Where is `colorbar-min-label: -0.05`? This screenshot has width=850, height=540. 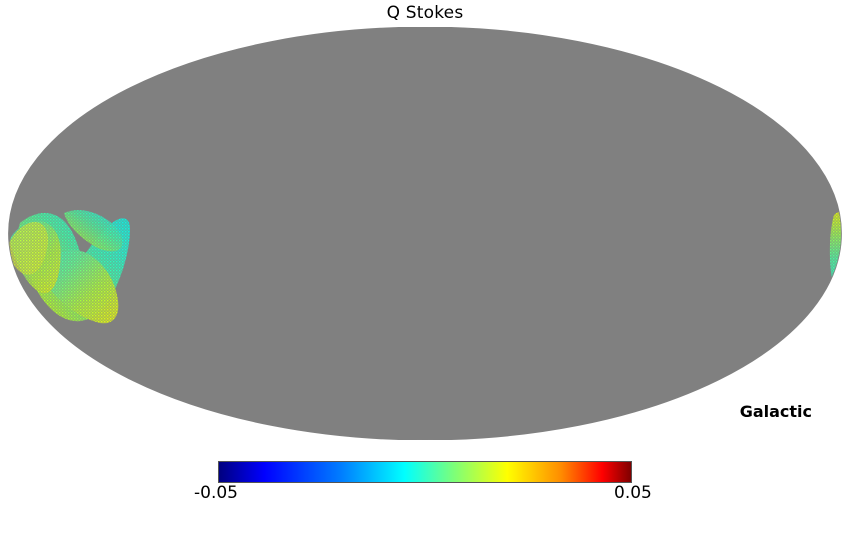 colorbar-min-label: -0.05 is located at coordinates (216, 493).